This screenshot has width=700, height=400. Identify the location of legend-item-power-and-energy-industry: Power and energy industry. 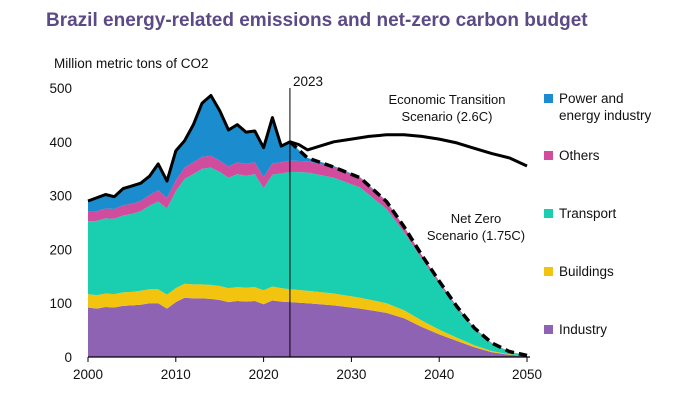
(622, 107).